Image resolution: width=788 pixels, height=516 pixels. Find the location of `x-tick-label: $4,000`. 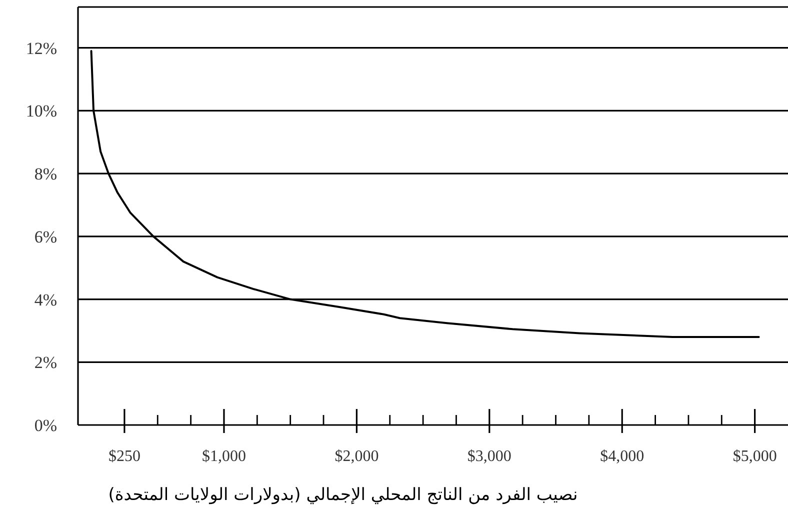

x-tick-label: $4,000 is located at coordinates (622, 456).